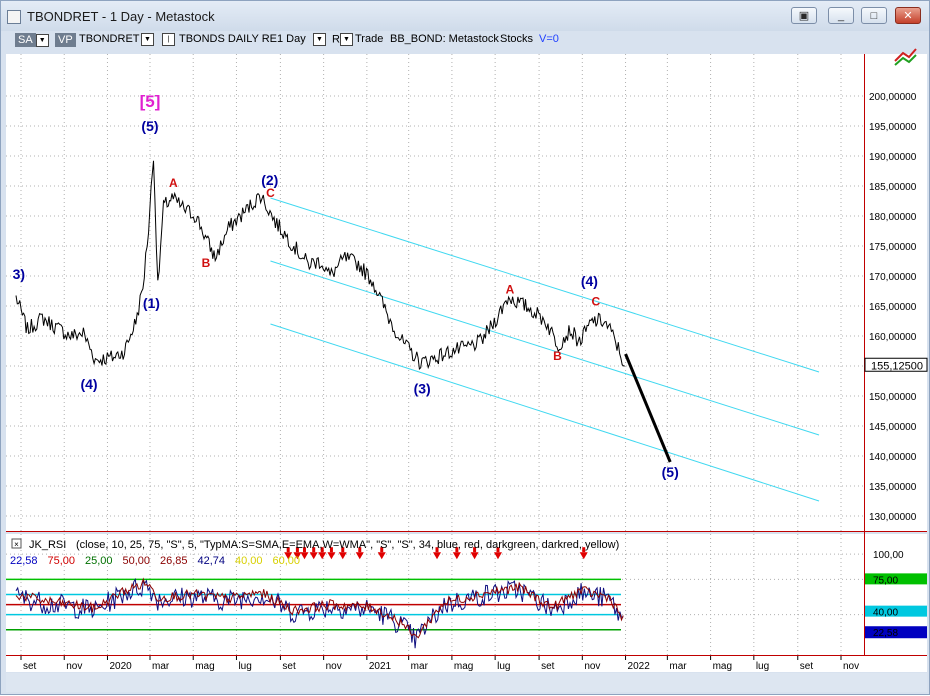 This screenshot has width=930, height=696. I want to click on y-tick-label: 190,00000, so click(893, 157).